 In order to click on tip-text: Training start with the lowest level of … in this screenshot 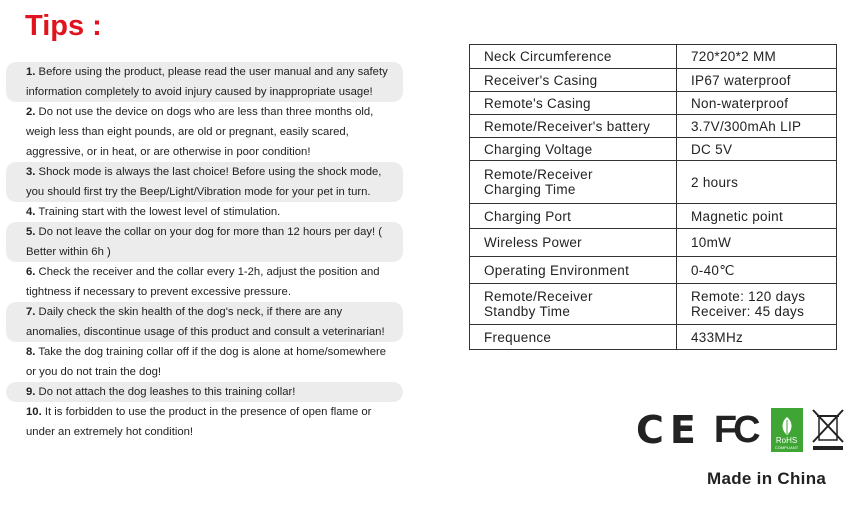, I will do `click(158, 212)`.